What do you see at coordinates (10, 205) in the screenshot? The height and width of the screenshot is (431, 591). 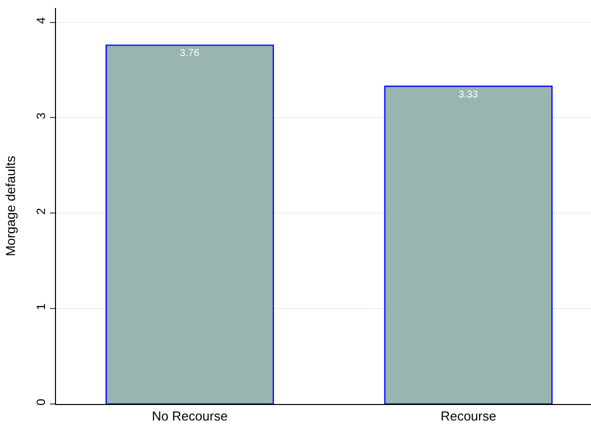 I see `y-axis-title: Morgage defaults` at bounding box center [10, 205].